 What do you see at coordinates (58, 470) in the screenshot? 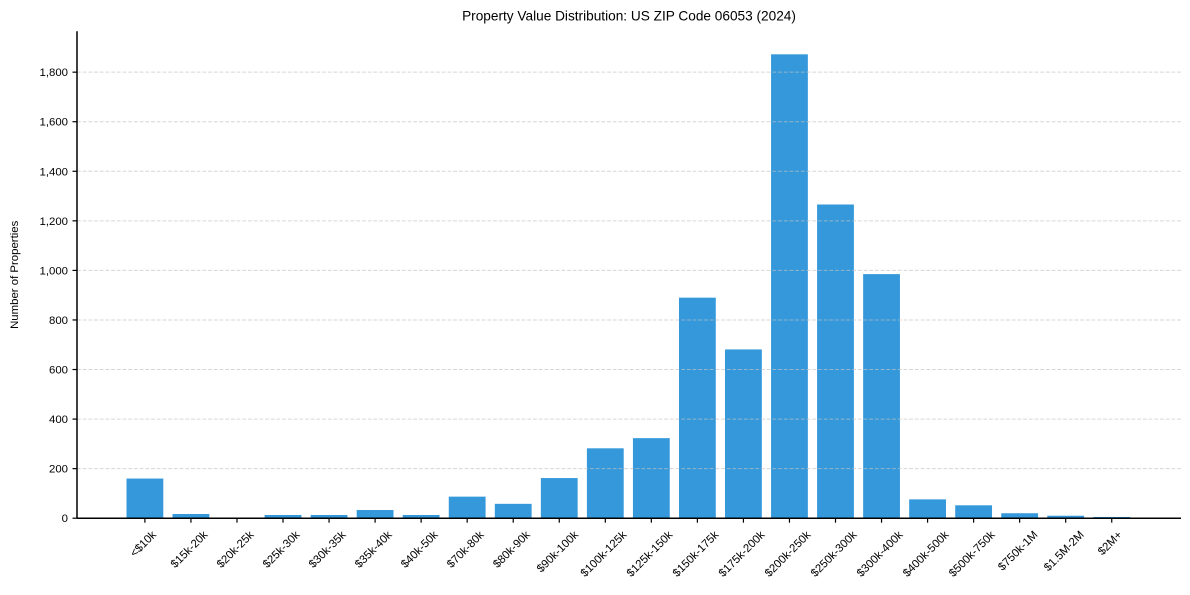
I see `svg-text: 200` at bounding box center [58, 470].